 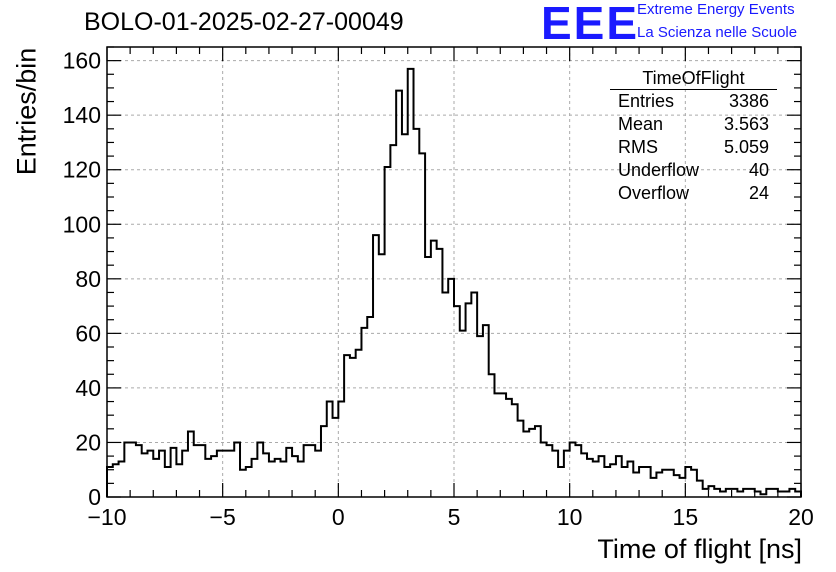 I want to click on y-tick-label: 140, so click(x=82, y=115).